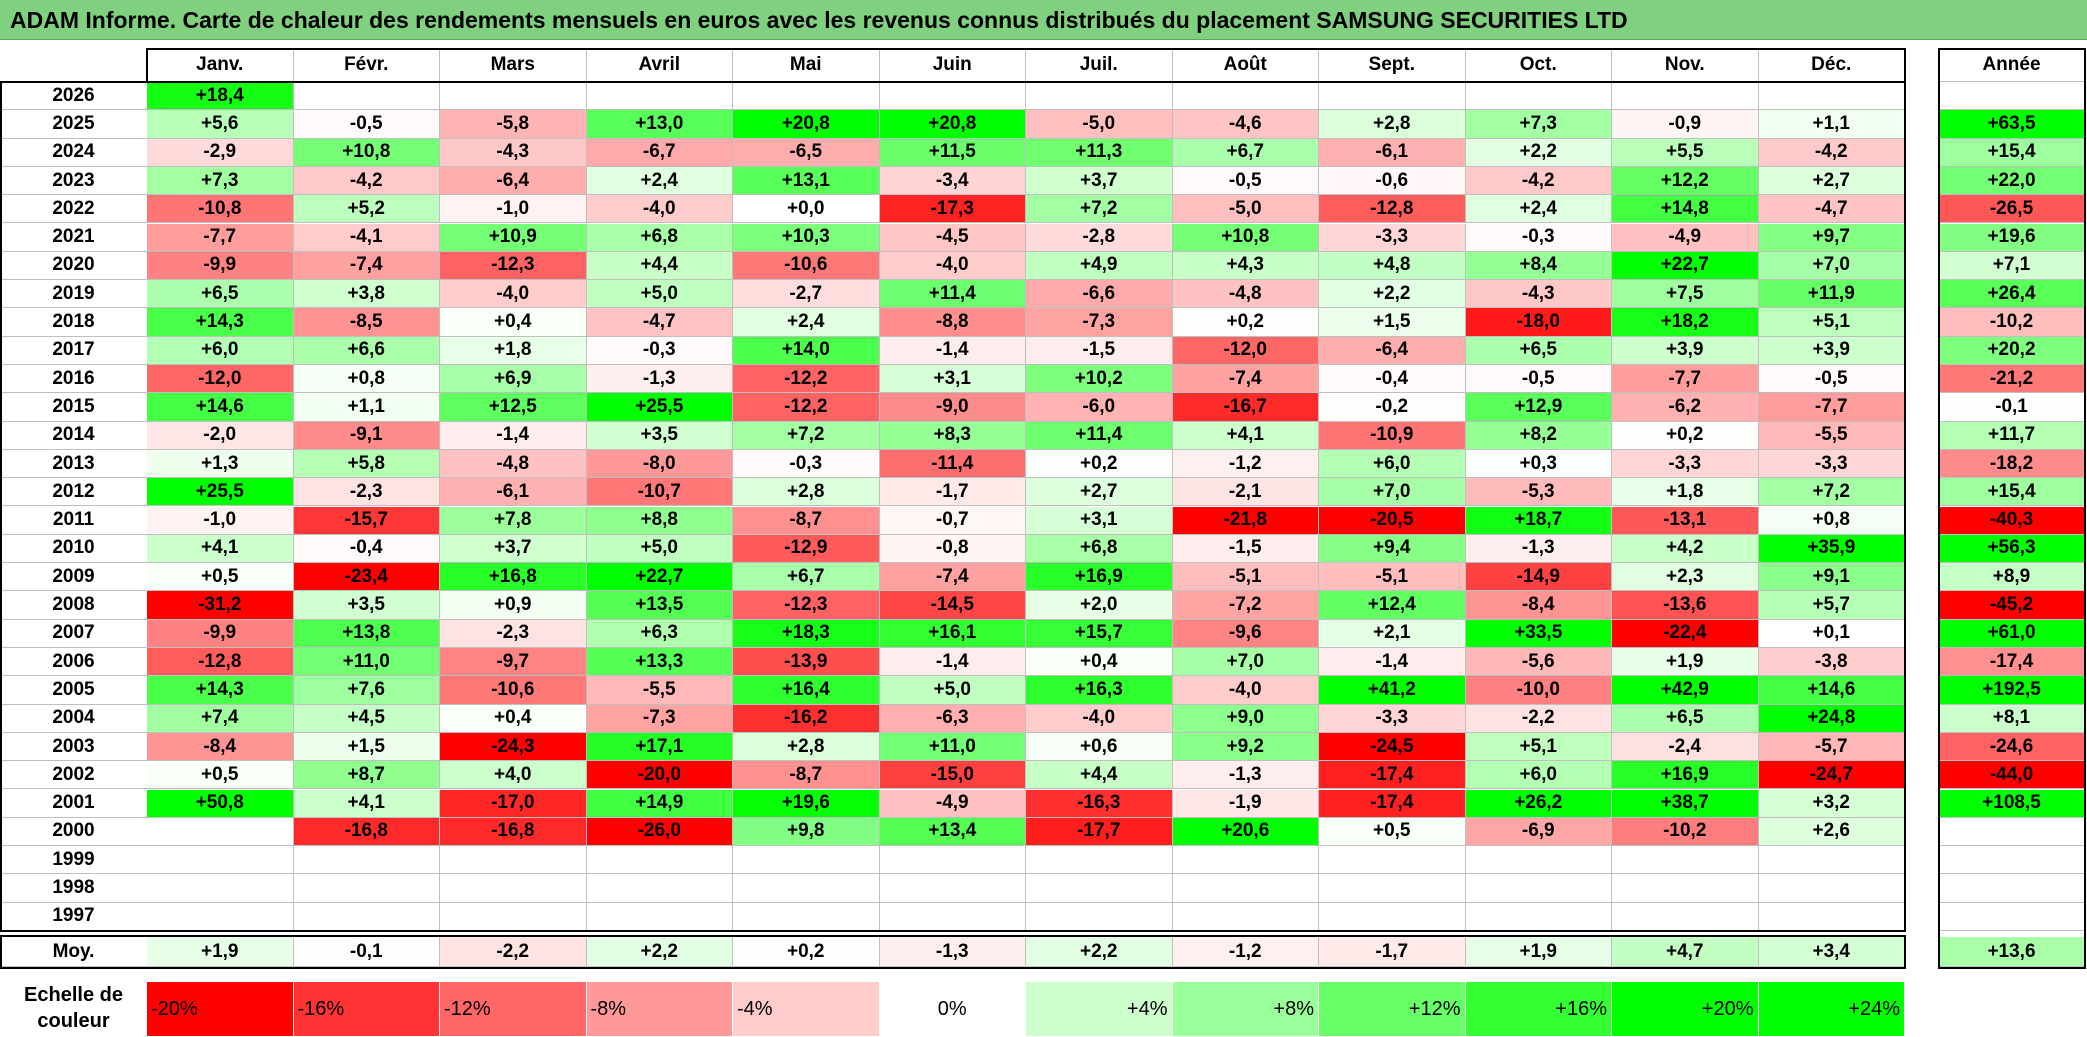 This screenshot has height=1037, width=2087. I want to click on heatmap-cell: +0,6, so click(1099, 747).